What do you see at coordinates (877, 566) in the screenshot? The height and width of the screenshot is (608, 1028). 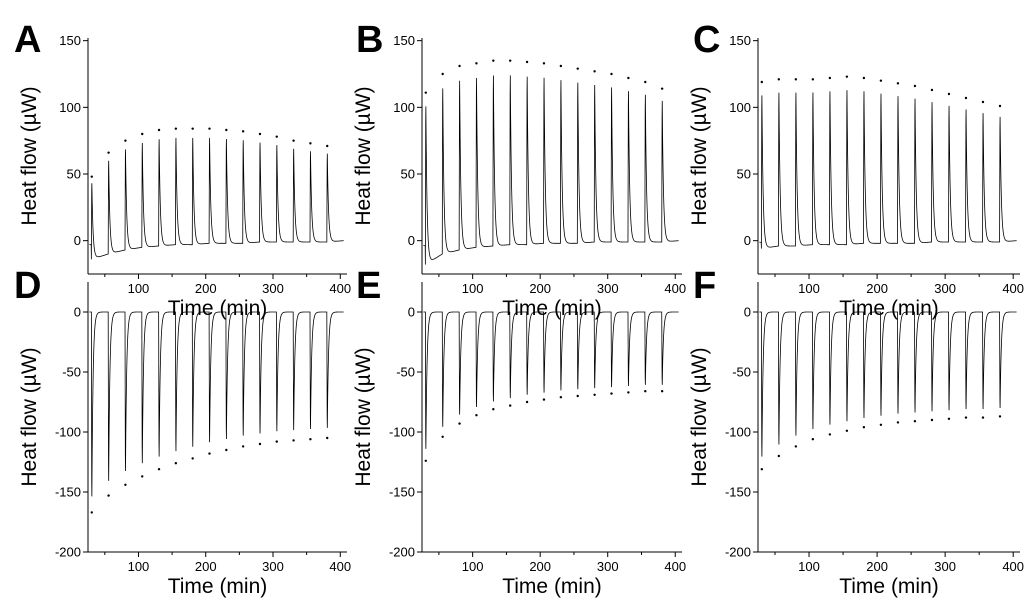 I see `panel-f-x-tick-label: 200` at bounding box center [877, 566].